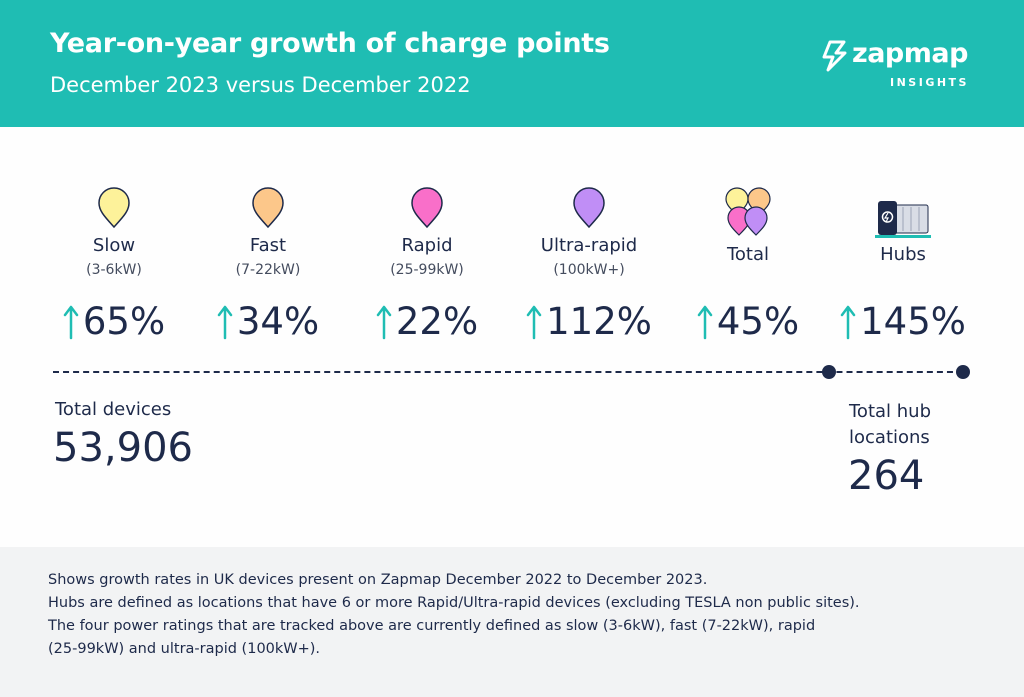 The image size is (1024, 697). Describe the element at coordinates (748, 211) in the screenshot. I see `pin-cluster-icon` at that location.